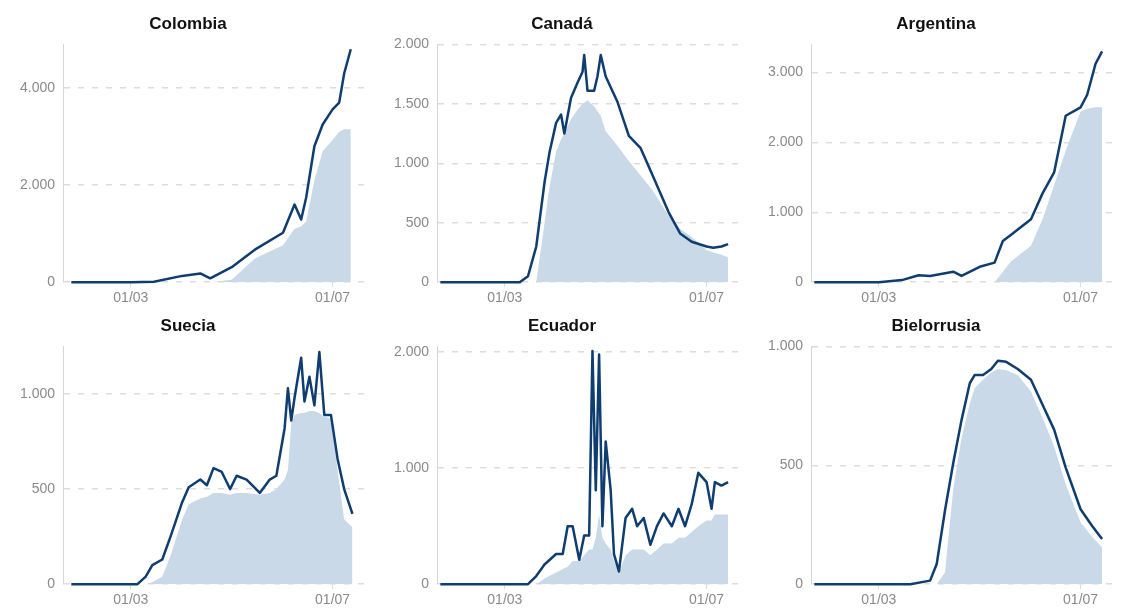 The width and height of the screenshot is (1134, 616). What do you see at coordinates (785, 71) in the screenshot?
I see `y-tick-label: 3.000` at bounding box center [785, 71].